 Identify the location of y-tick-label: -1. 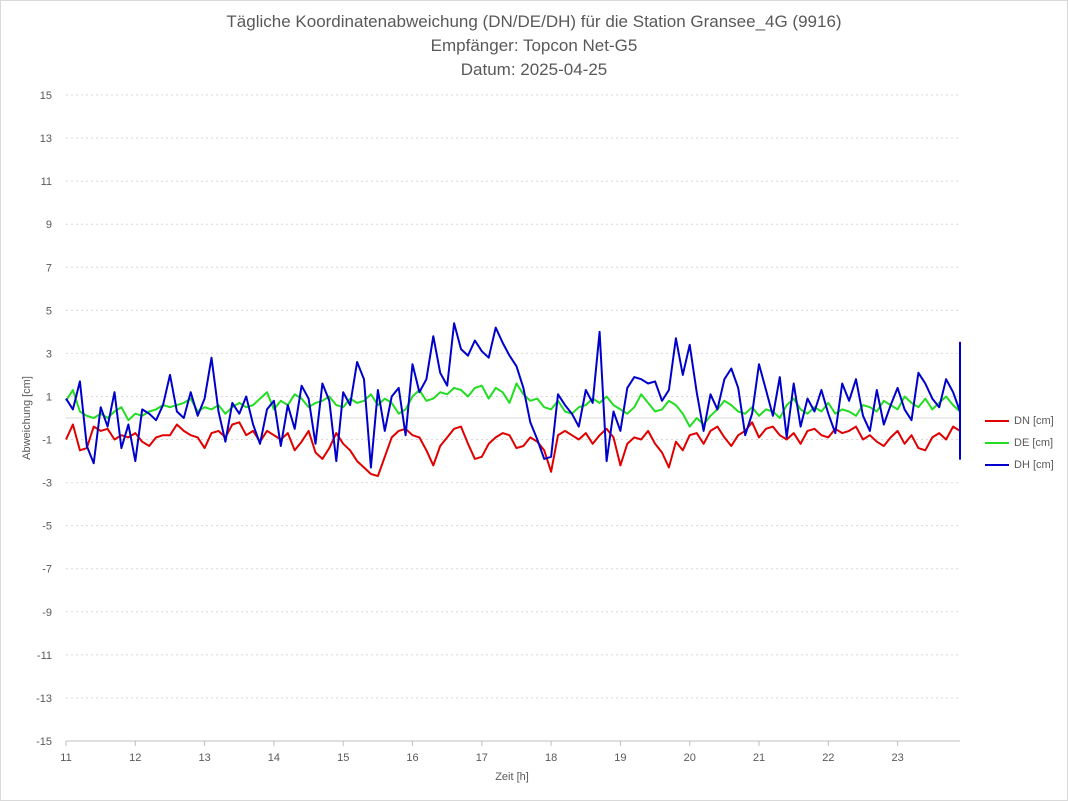
(47, 441).